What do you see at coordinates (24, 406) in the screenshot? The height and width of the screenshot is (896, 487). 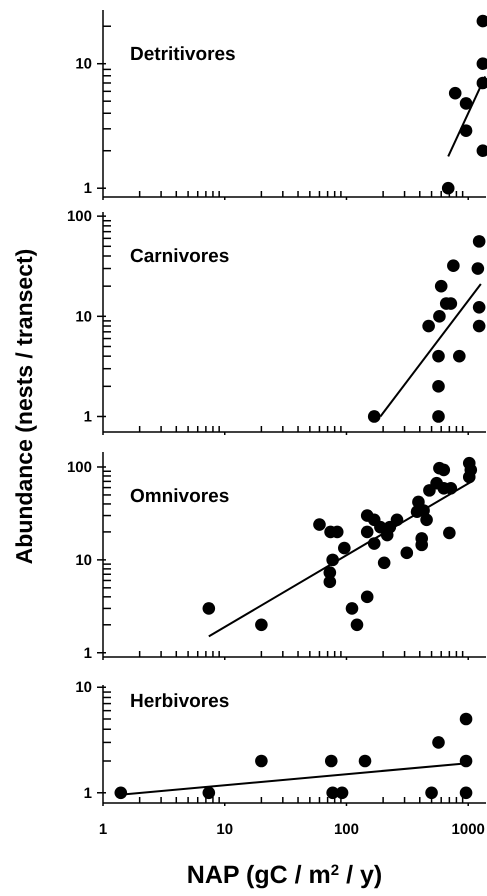 I see `y-axis-title: Abundance (nests / transect)` at bounding box center [24, 406].